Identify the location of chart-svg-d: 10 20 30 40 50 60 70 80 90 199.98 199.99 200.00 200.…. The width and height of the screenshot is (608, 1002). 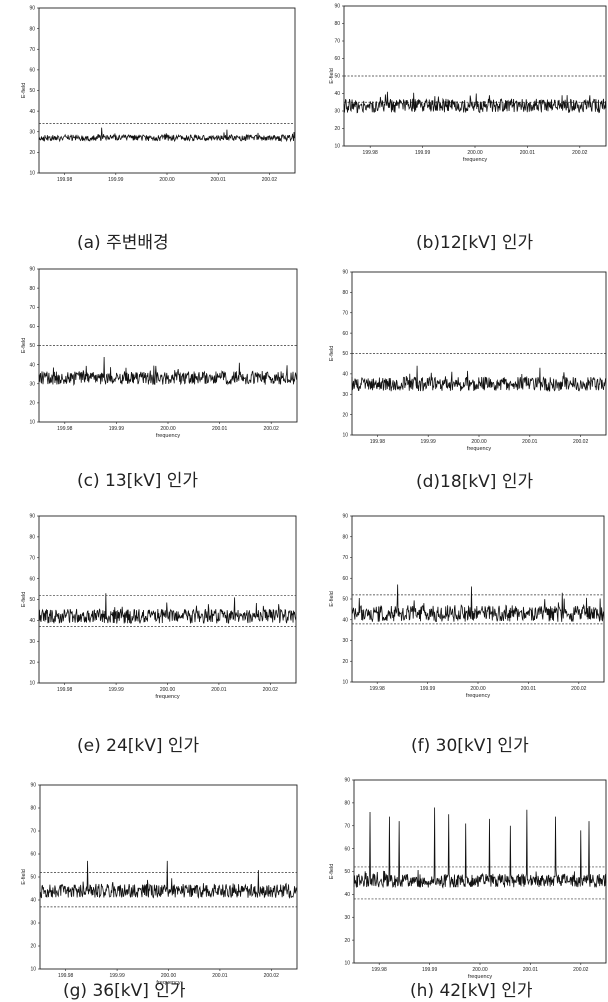
(468, 361).